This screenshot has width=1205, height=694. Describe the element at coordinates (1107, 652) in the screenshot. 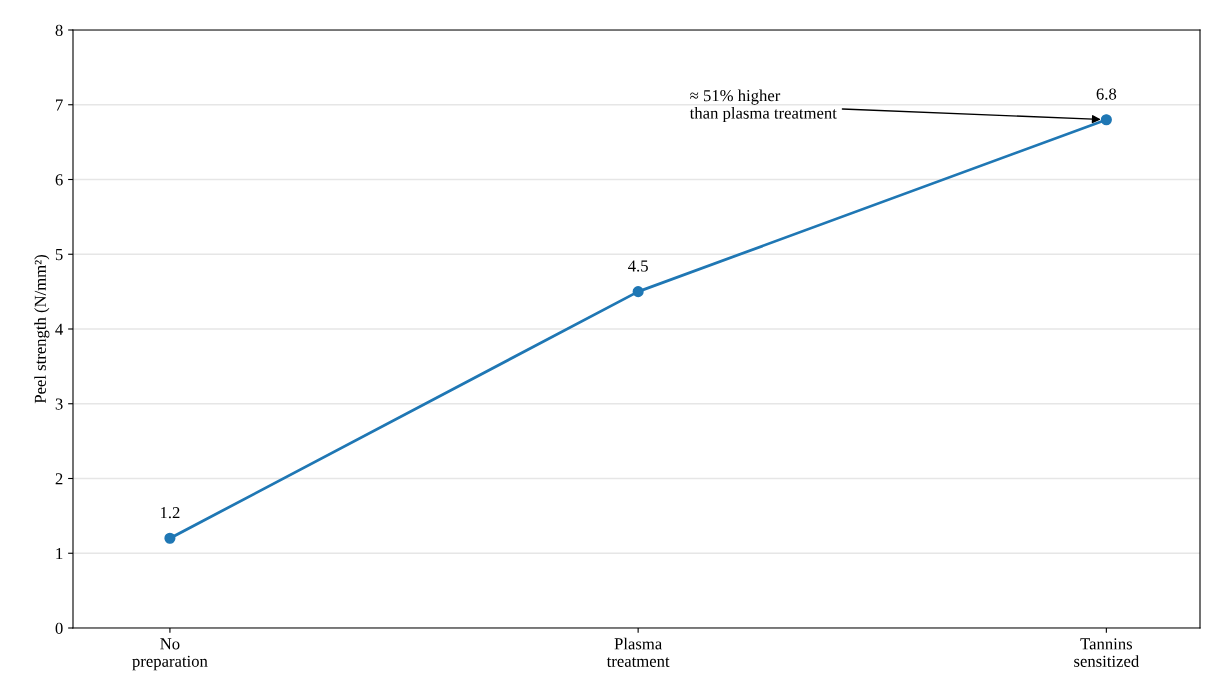

I see `x-tick-label: Tannins sensitized` at that location.